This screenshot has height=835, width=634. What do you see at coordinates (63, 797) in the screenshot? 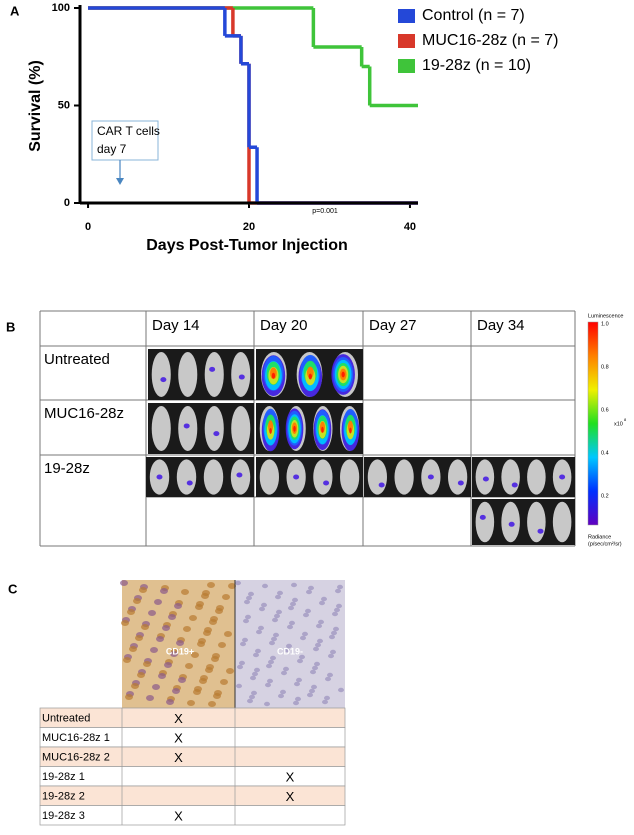
I see `row-label: 19-28z 2` at bounding box center [63, 797].